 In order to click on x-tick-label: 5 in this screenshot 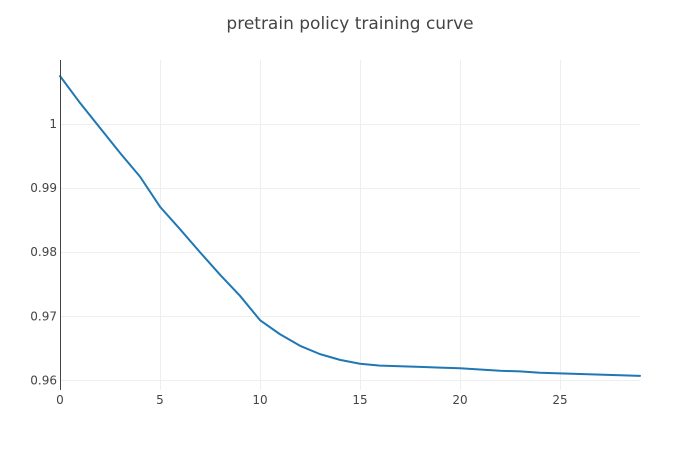, I will do `click(160, 400)`.